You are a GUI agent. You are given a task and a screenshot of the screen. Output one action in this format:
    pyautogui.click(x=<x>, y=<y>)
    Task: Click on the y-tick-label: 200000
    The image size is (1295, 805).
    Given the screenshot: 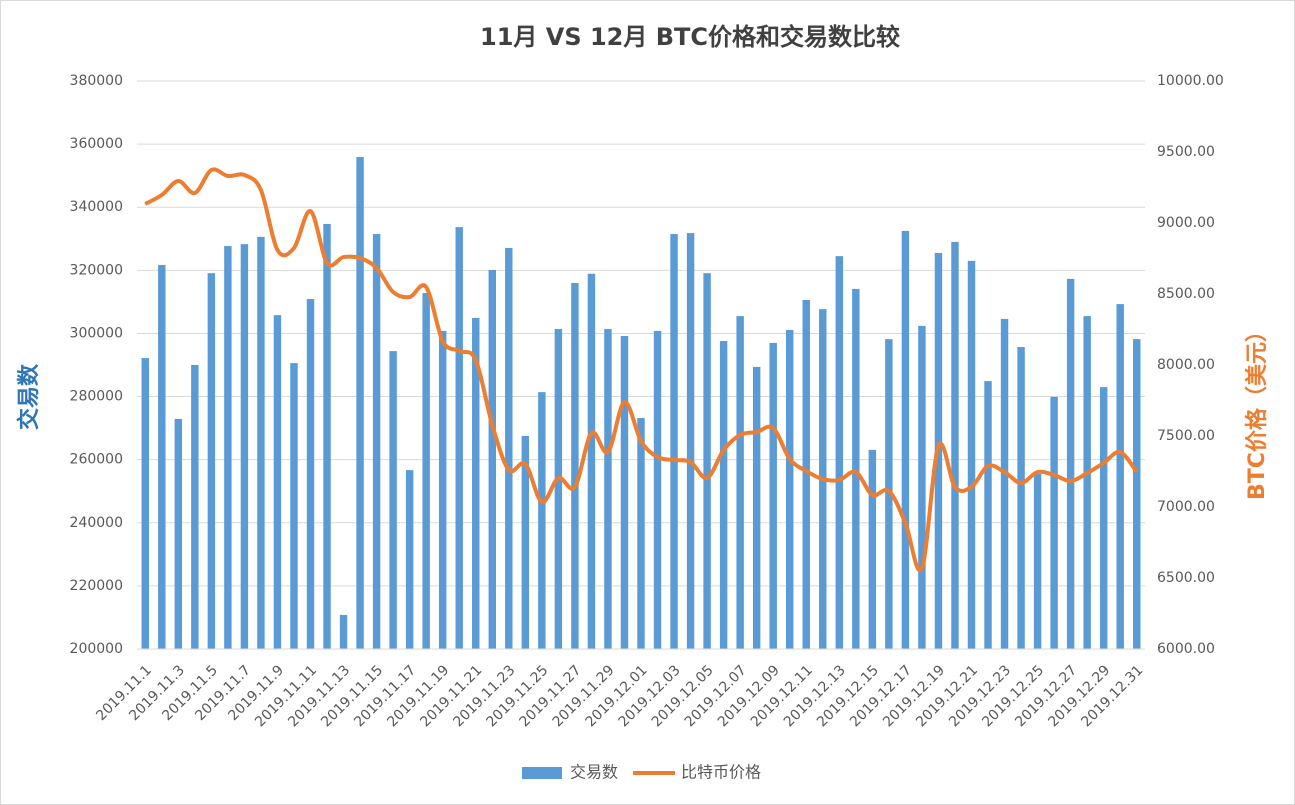 What is the action you would take?
    pyautogui.click(x=96, y=649)
    